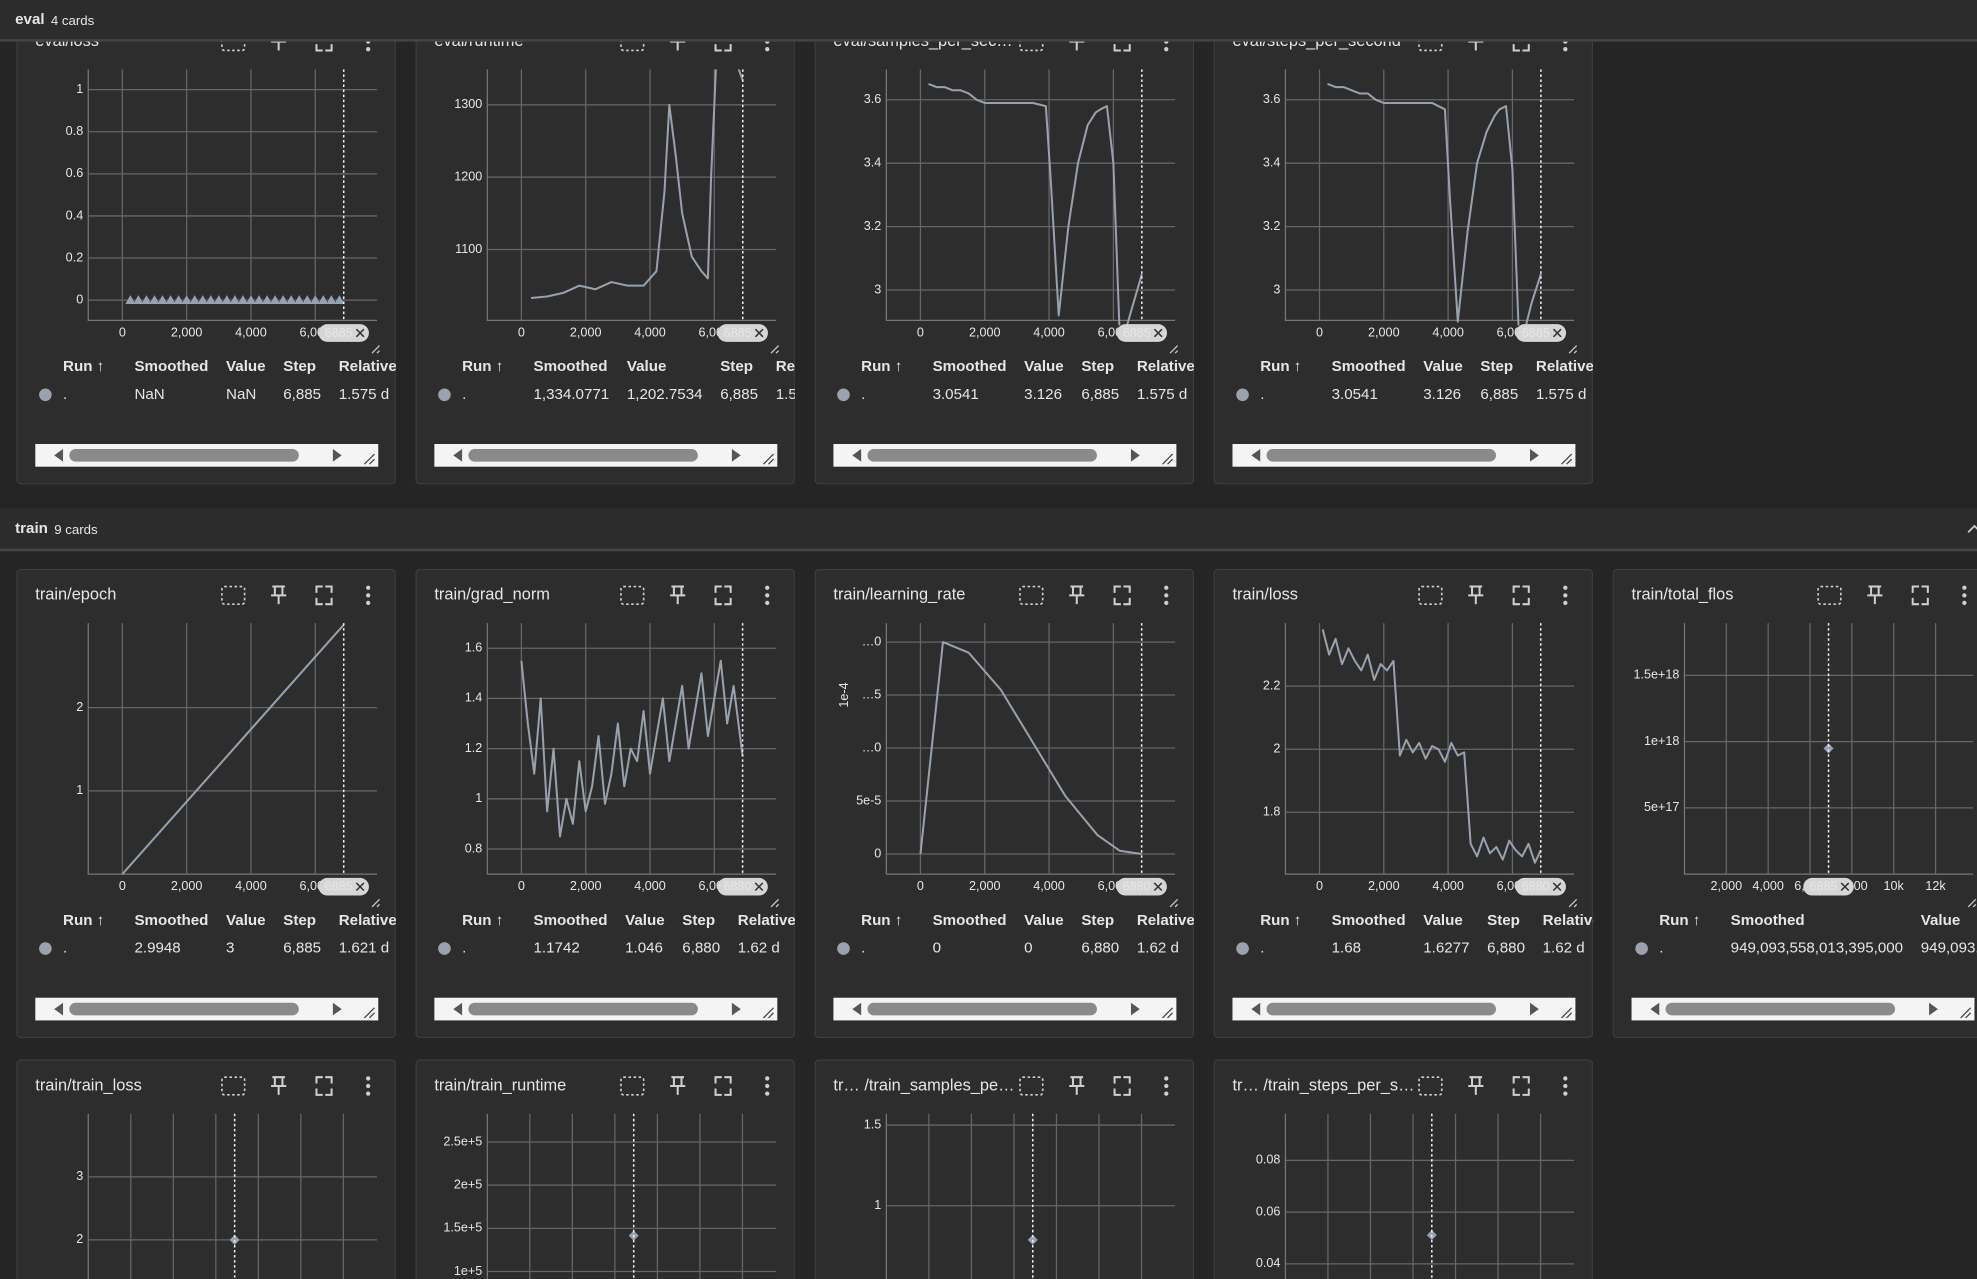  I want to click on collapse-toggle, so click(1972, 528).